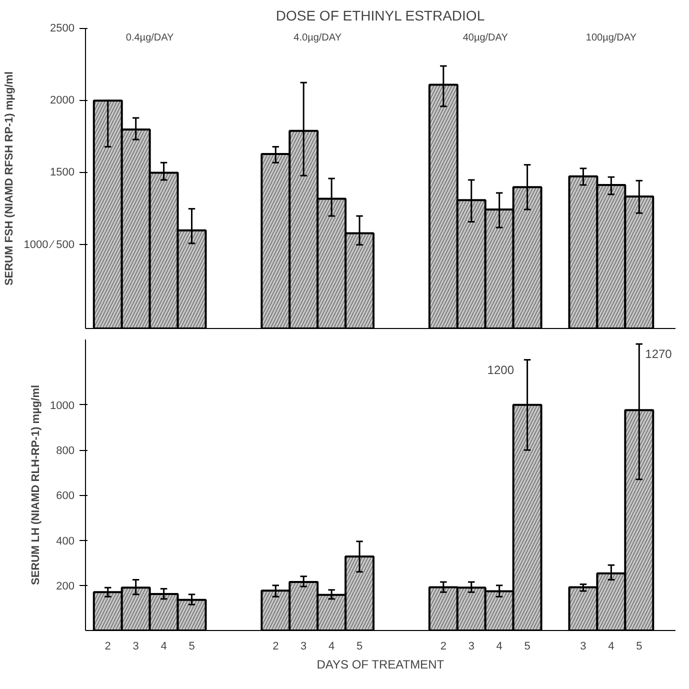 Image resolution: width=689 pixels, height=689 pixels. What do you see at coordinates (65, 451) in the screenshot?
I see `y-tick-label: 800` at bounding box center [65, 451].